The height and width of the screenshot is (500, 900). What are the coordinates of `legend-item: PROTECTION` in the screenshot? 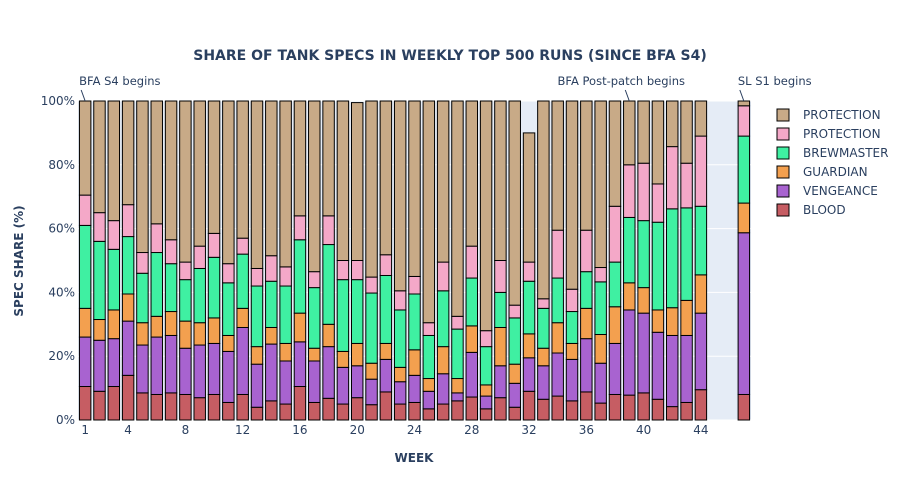 It's located at (828, 115).